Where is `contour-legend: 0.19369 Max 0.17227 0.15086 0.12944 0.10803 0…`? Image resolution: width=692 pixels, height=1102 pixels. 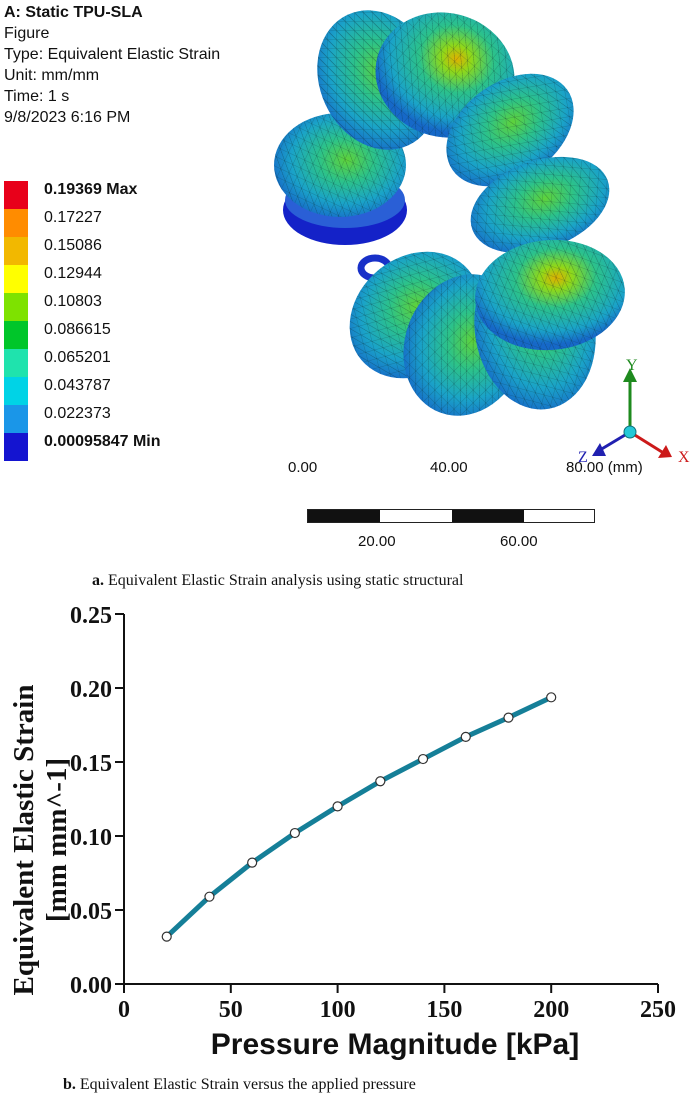
contour-legend: 0.19369 Max 0.17227 0.15086 0.12944 0.10803 0… is located at coordinates (129, 321).